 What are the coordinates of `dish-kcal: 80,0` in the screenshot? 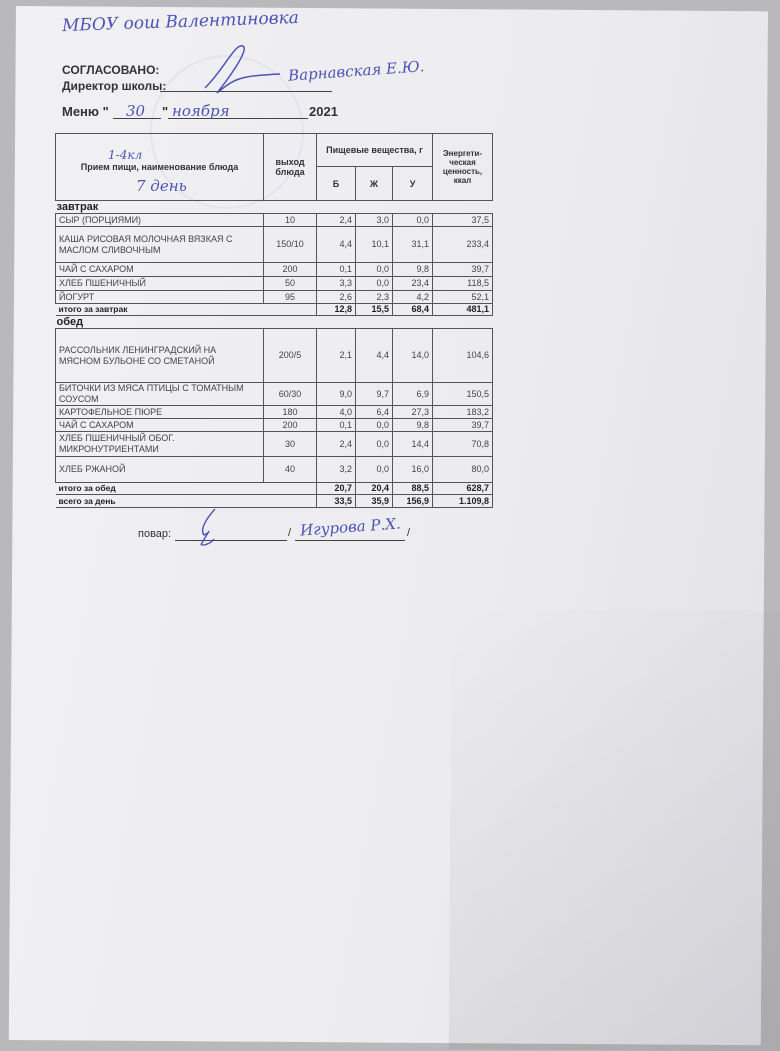 It's located at (462, 469).